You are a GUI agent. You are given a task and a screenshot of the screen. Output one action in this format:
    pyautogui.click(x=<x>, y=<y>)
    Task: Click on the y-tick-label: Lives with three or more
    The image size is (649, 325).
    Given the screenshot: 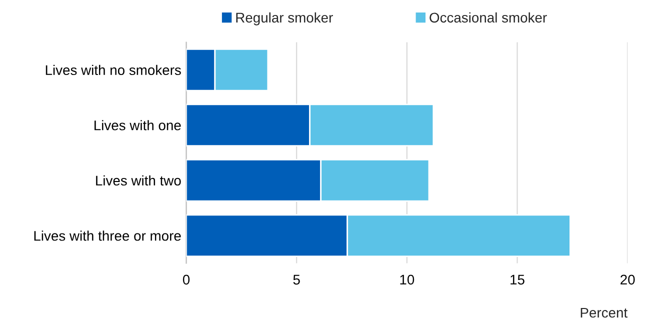 What is the action you would take?
    pyautogui.click(x=107, y=235)
    